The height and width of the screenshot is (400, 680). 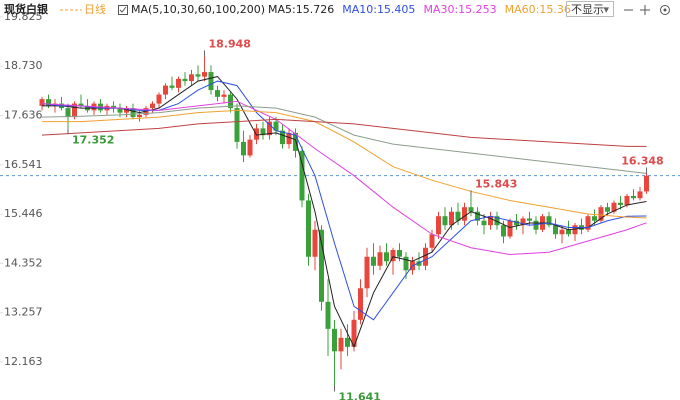 What do you see at coordinates (360, 395) in the screenshot?
I see `annotation: 11.641` at bounding box center [360, 395].